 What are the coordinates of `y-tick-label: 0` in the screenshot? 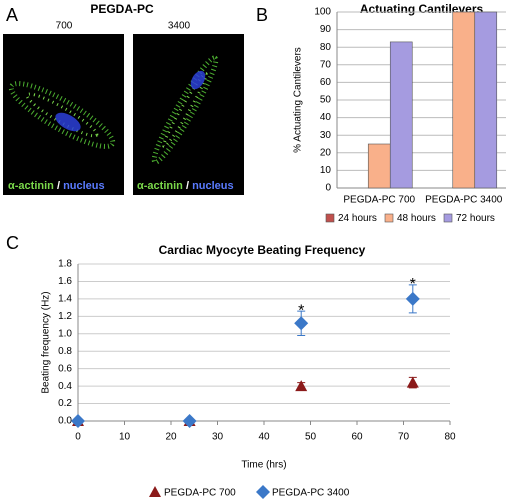 It's located at (328, 188).